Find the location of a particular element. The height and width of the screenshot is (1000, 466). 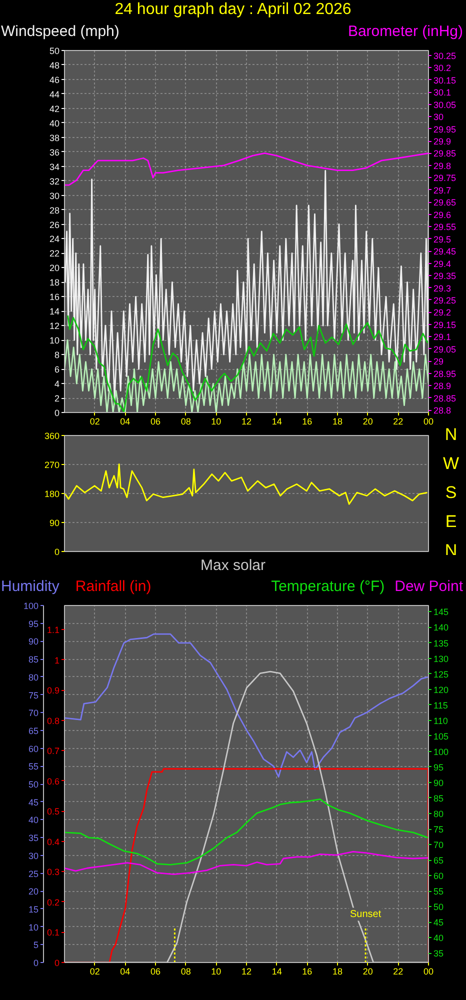

y-tick-label: 5 is located at coordinates (36, 945).